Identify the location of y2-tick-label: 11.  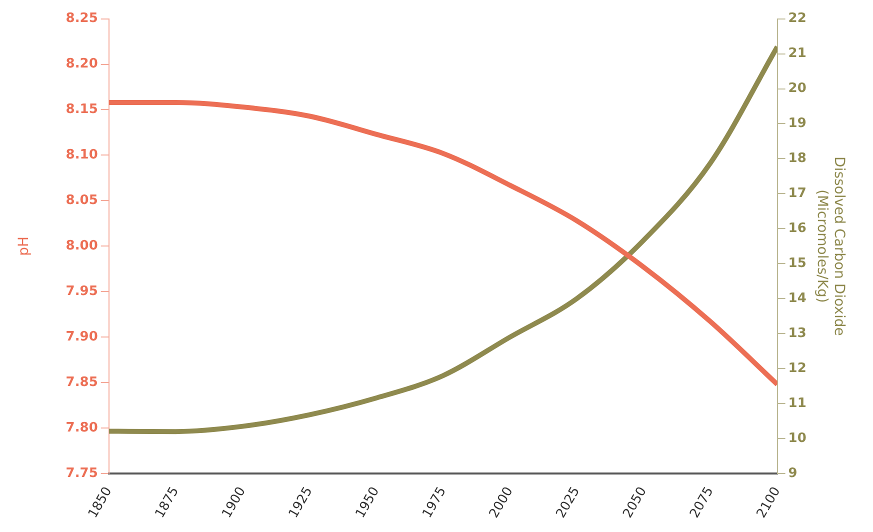
(797, 403).